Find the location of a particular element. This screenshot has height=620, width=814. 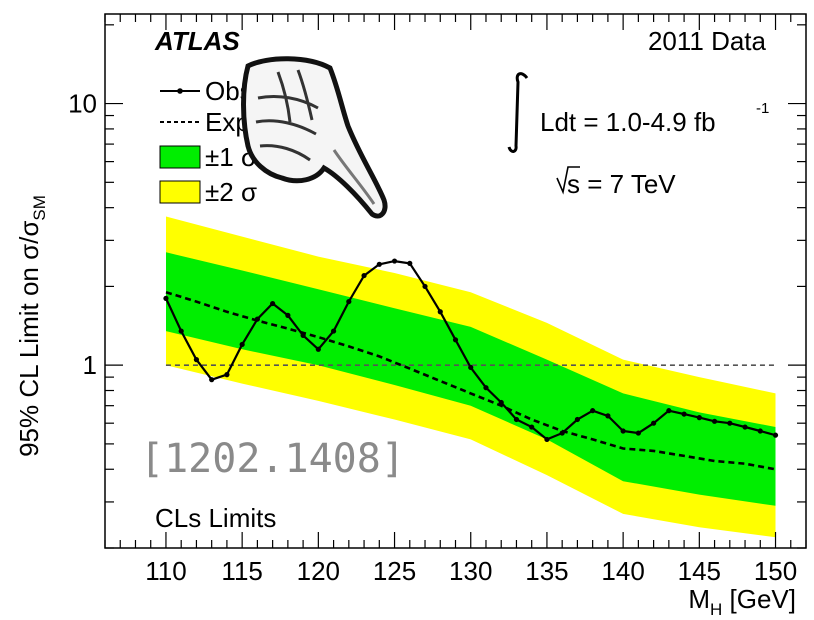

sqrt-sign-icon is located at coordinates (568, 180).